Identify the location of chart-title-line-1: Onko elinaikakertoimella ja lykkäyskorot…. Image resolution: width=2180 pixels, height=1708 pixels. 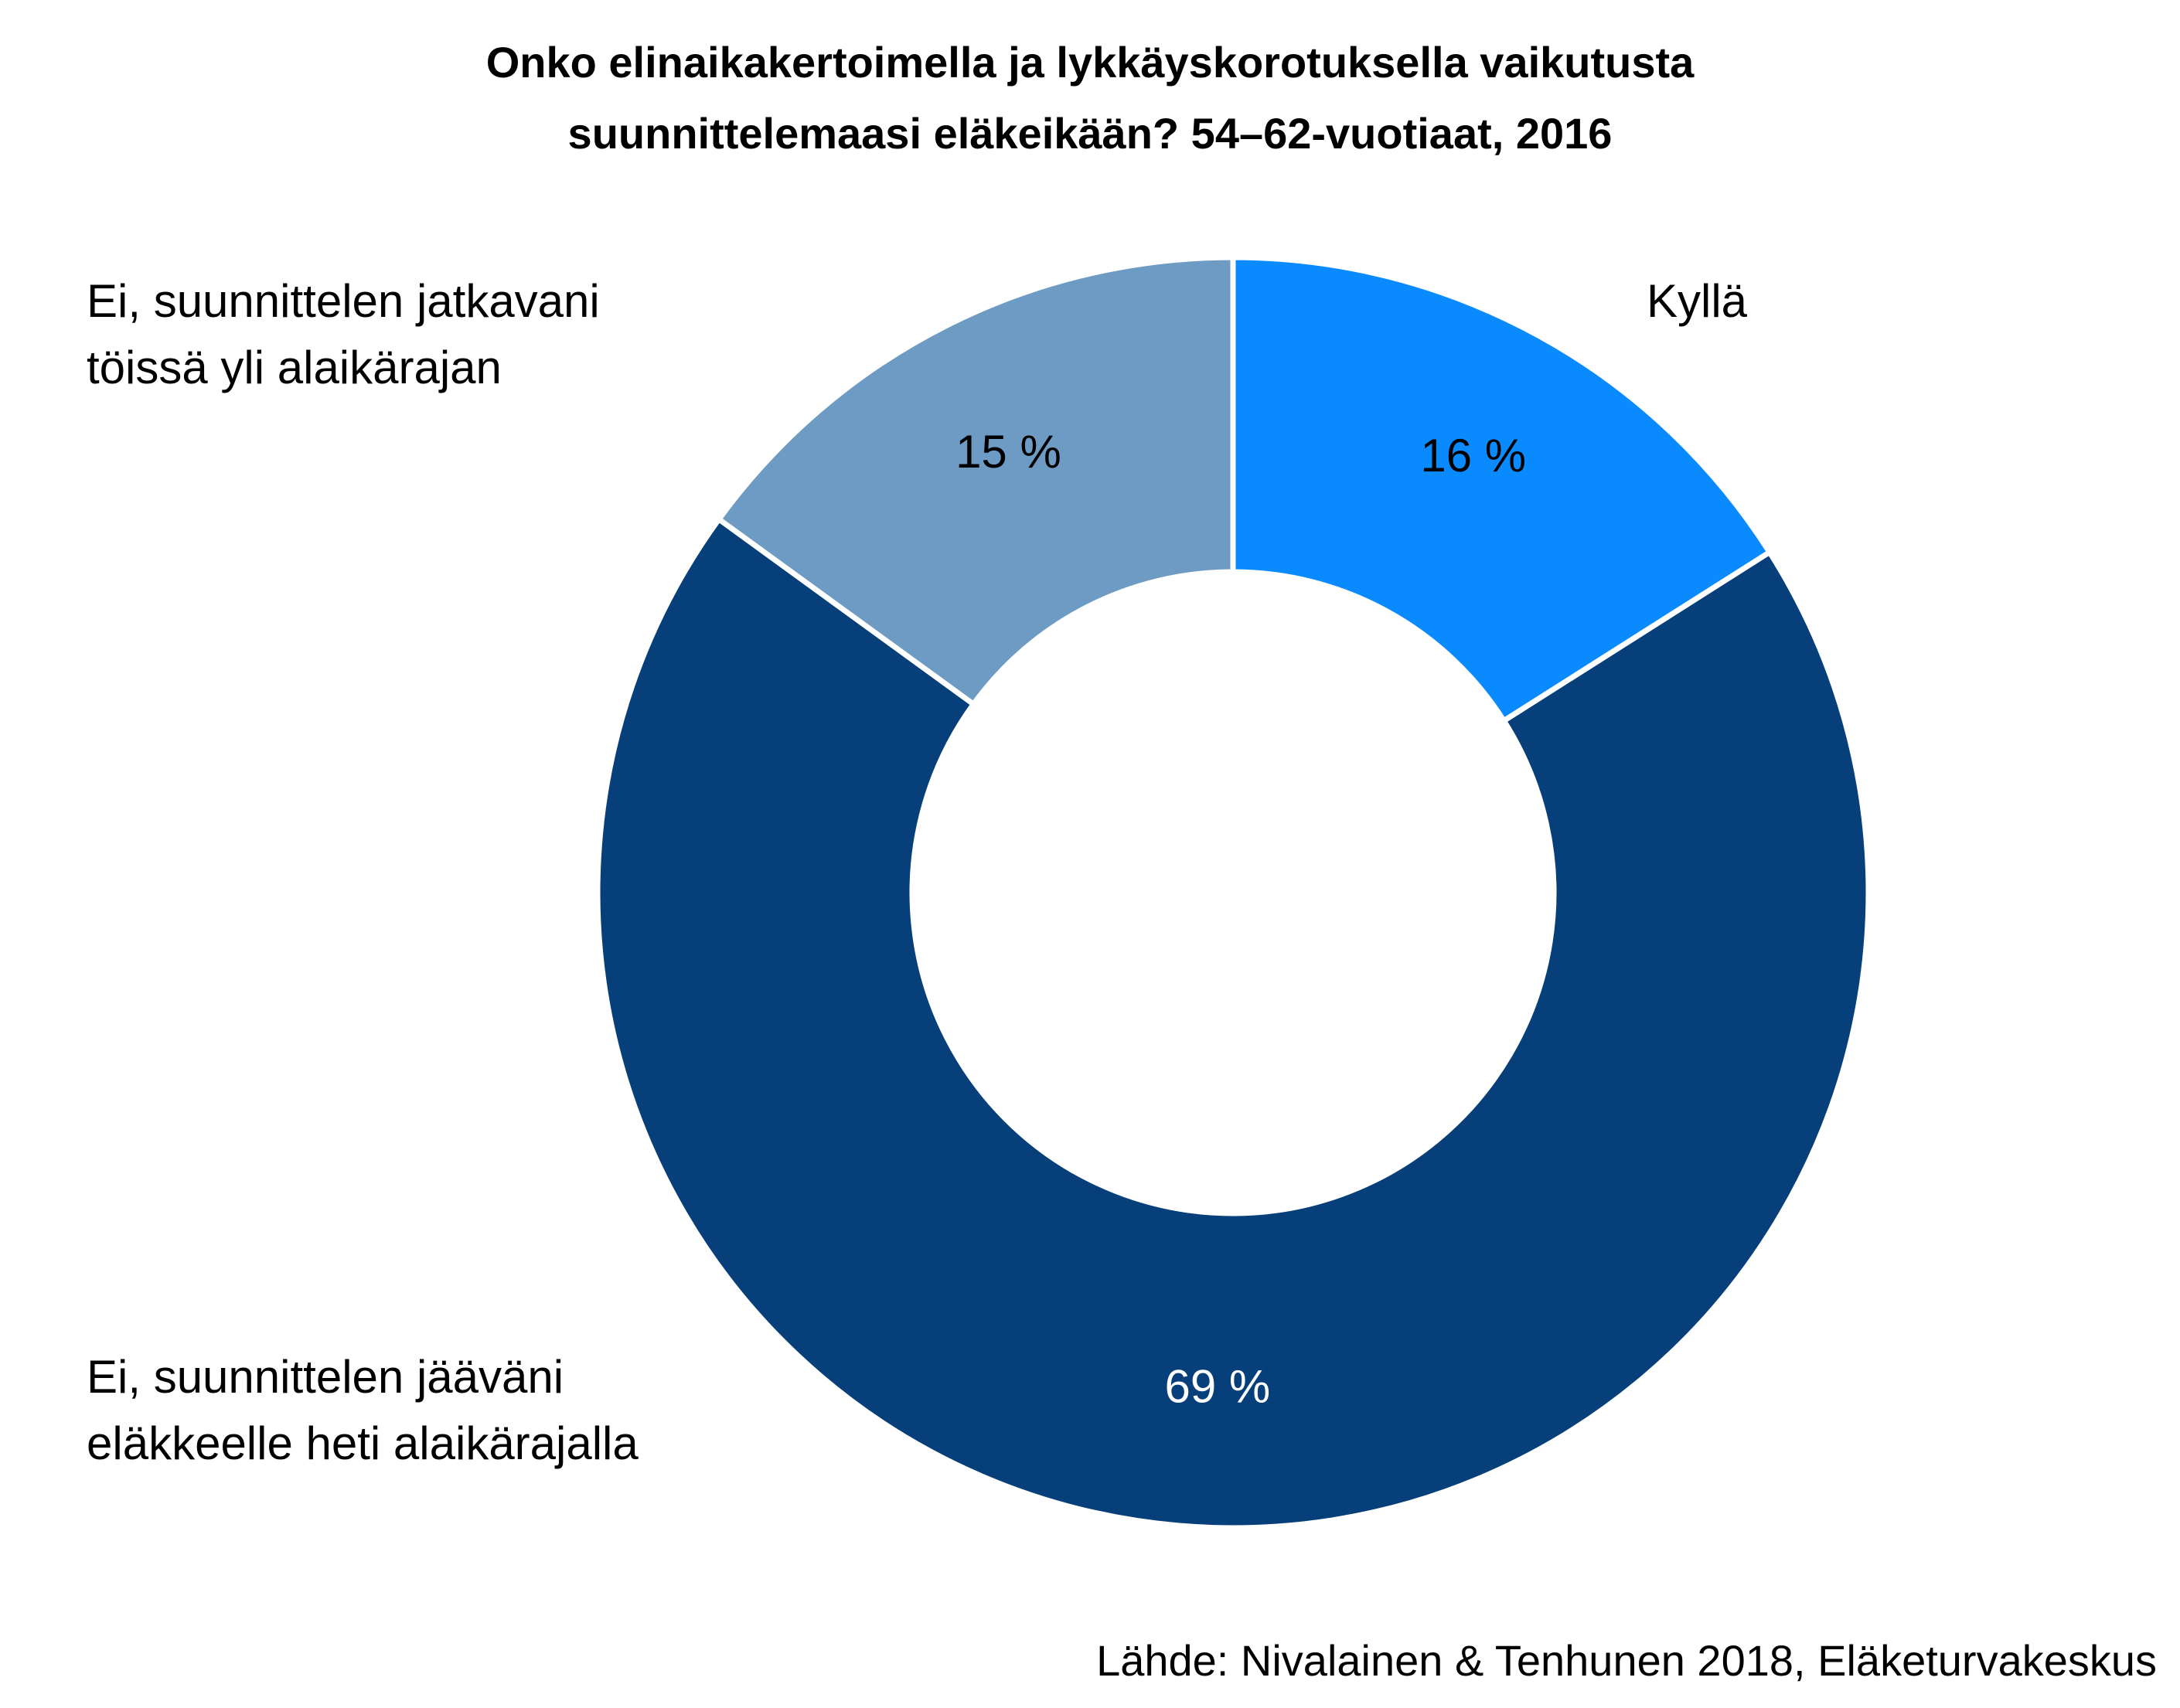
(1090, 62).